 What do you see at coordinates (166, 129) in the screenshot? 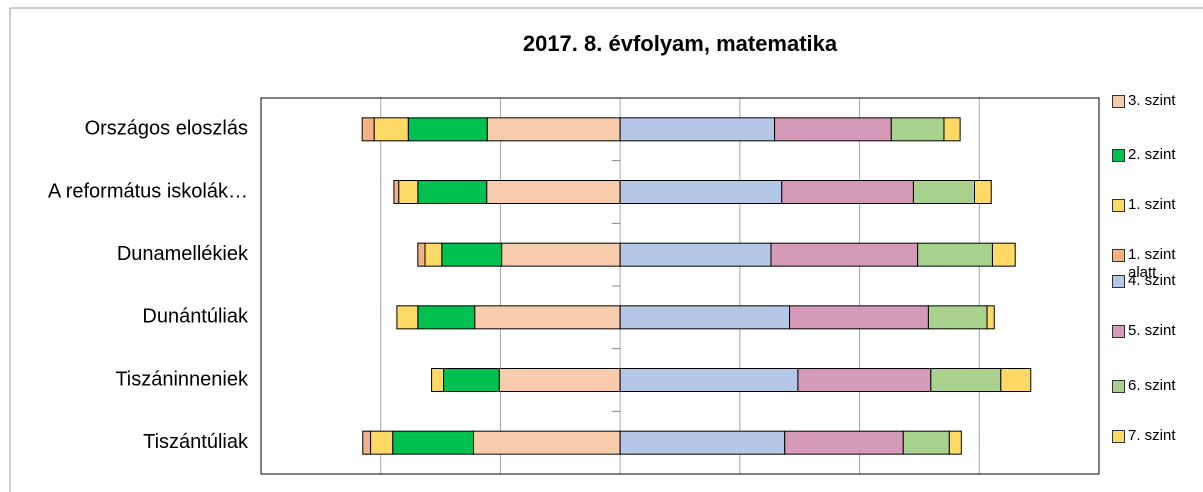
I see `y-tick-label: Országos eloszlás` at bounding box center [166, 129].